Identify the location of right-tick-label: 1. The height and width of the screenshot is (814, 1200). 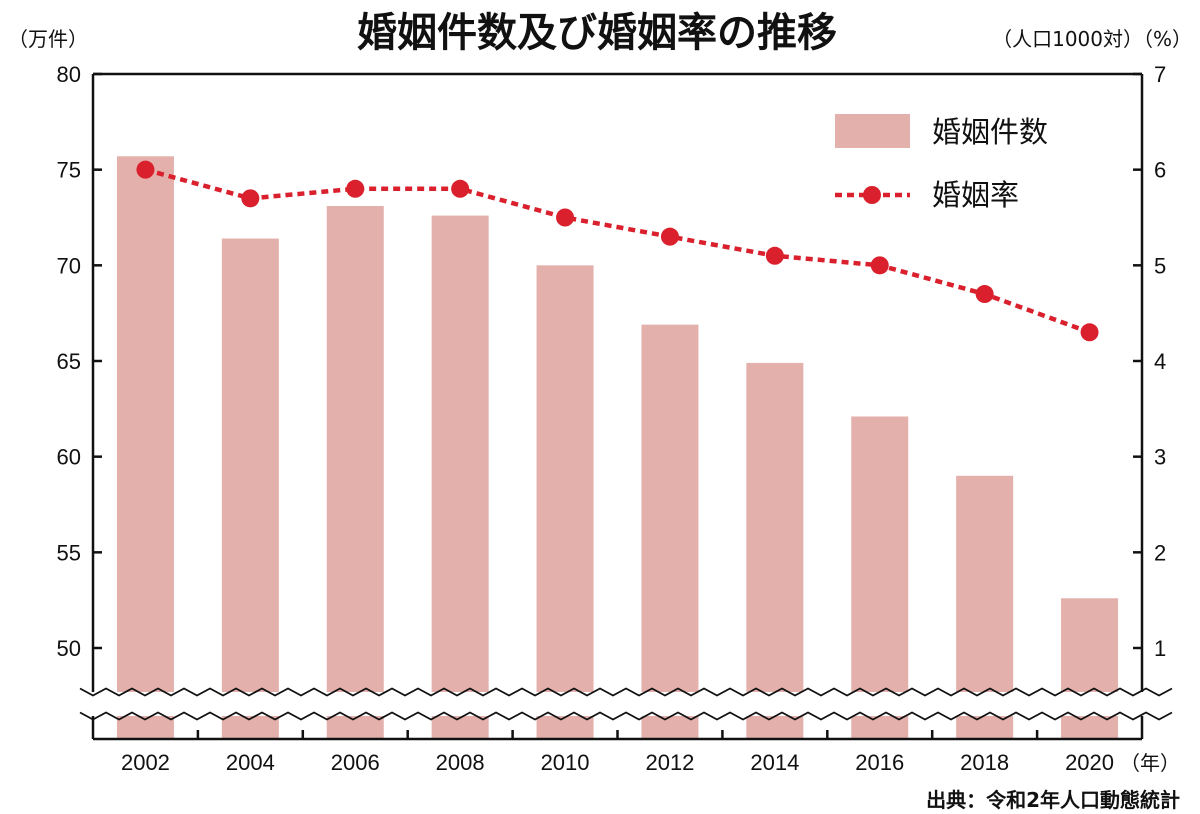
(1160, 648).